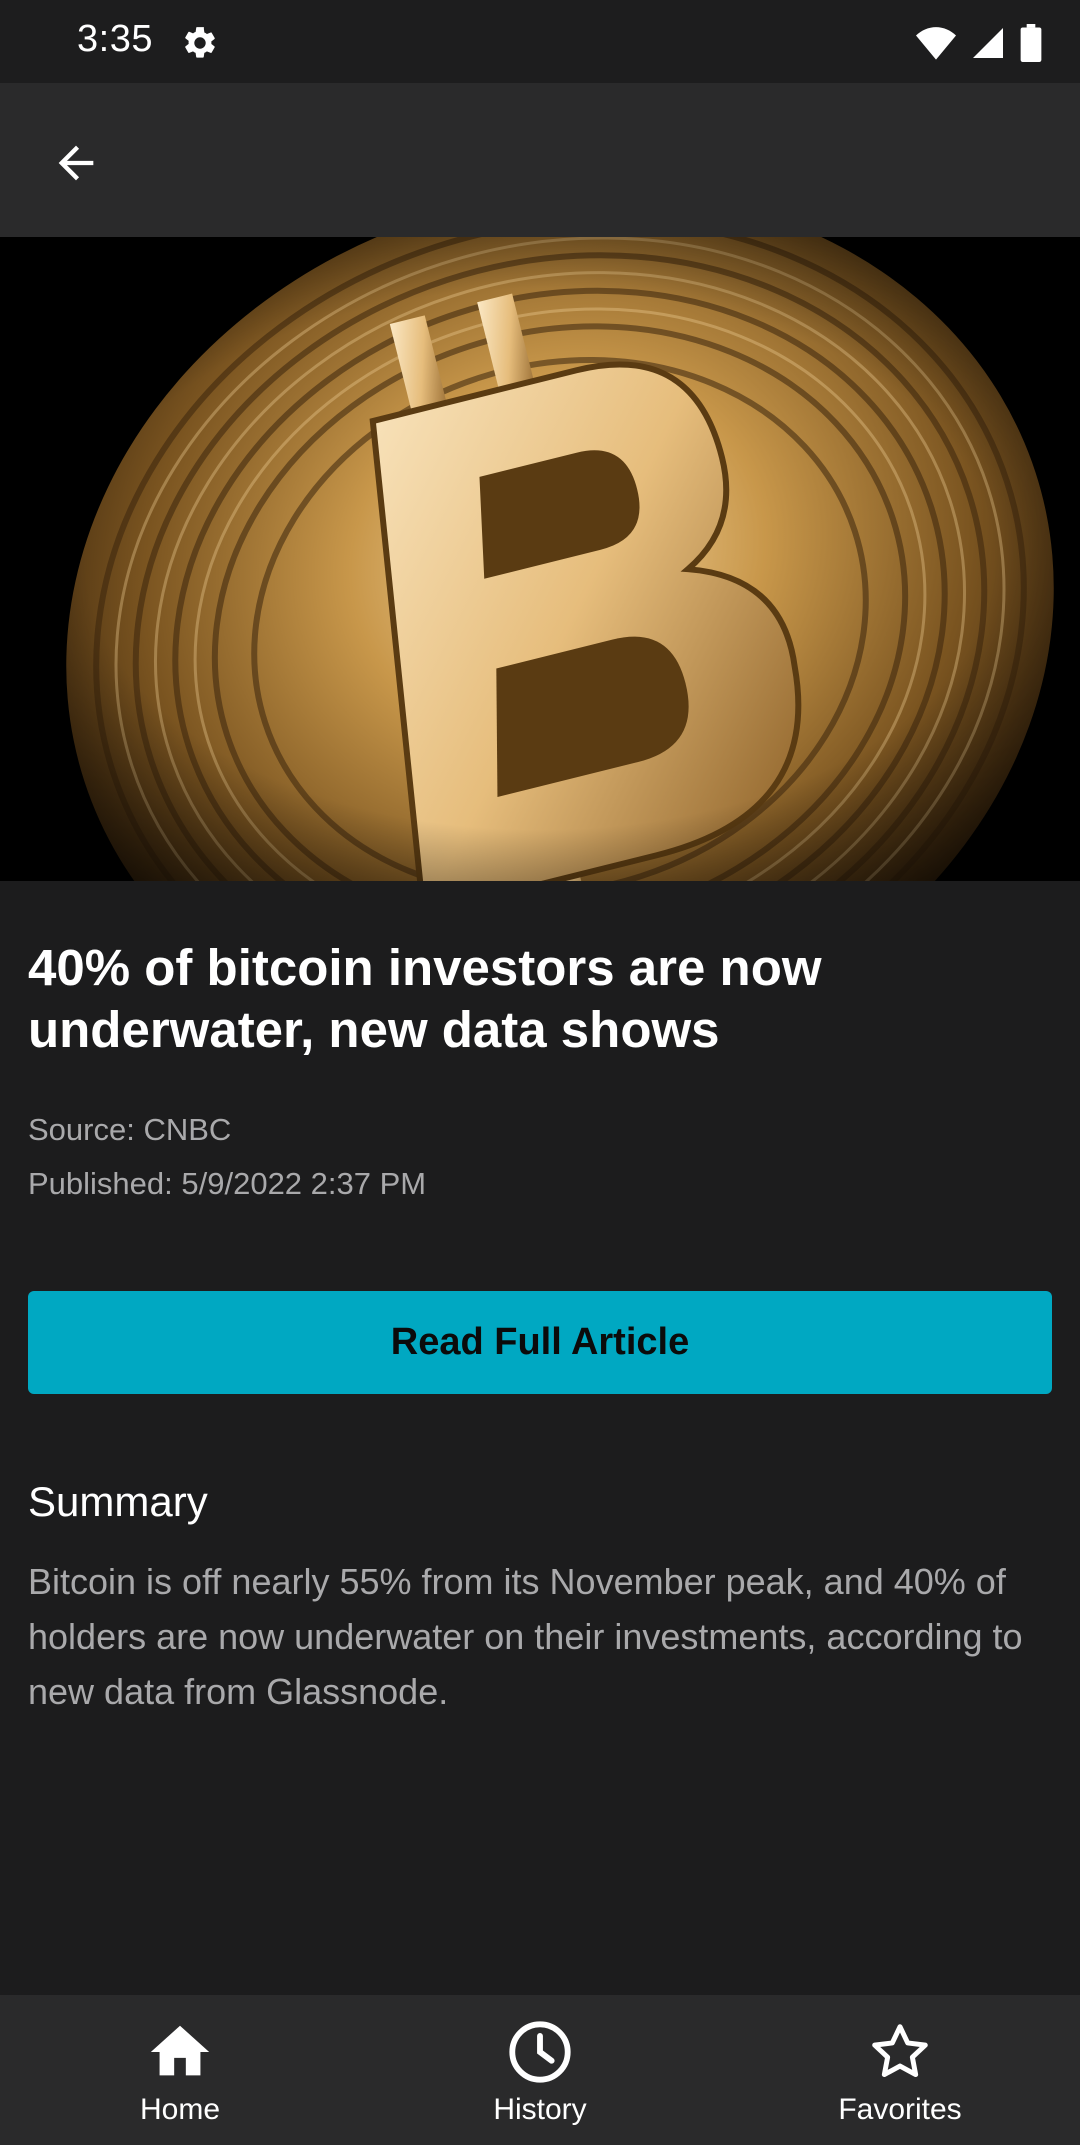  I want to click on status-icons, so click(979, 43).